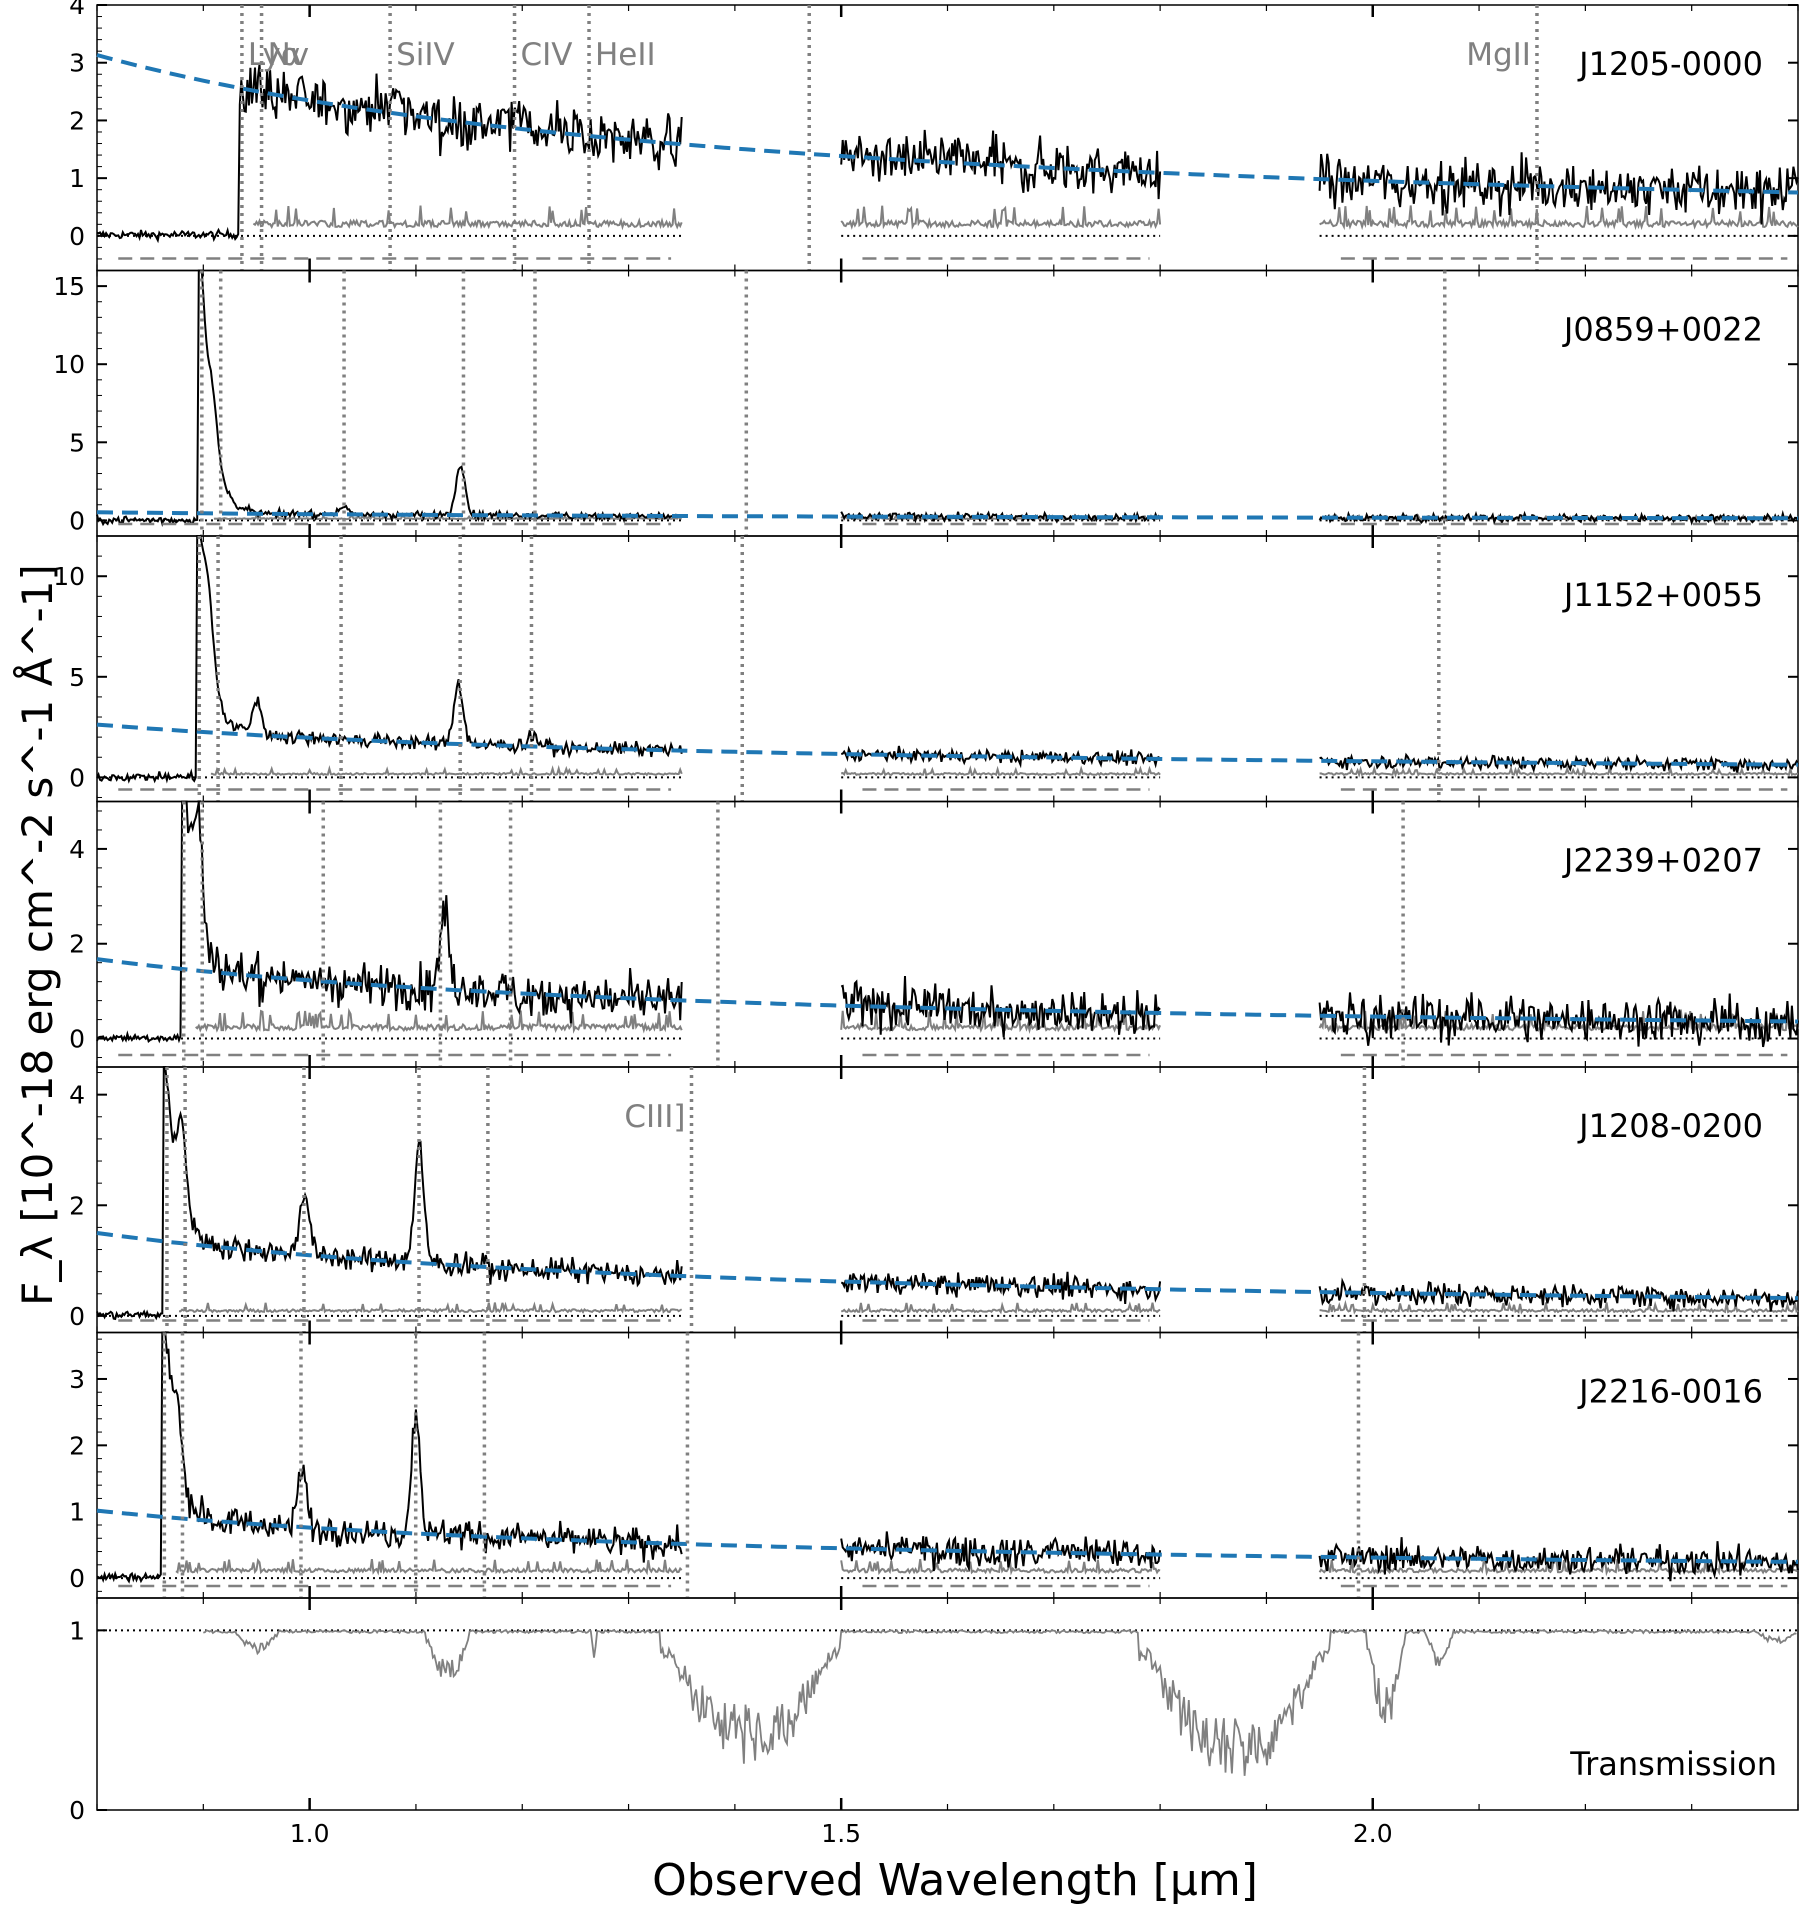  What do you see at coordinates (69, 286) in the screenshot?
I see `ytick-label: 15` at bounding box center [69, 286].